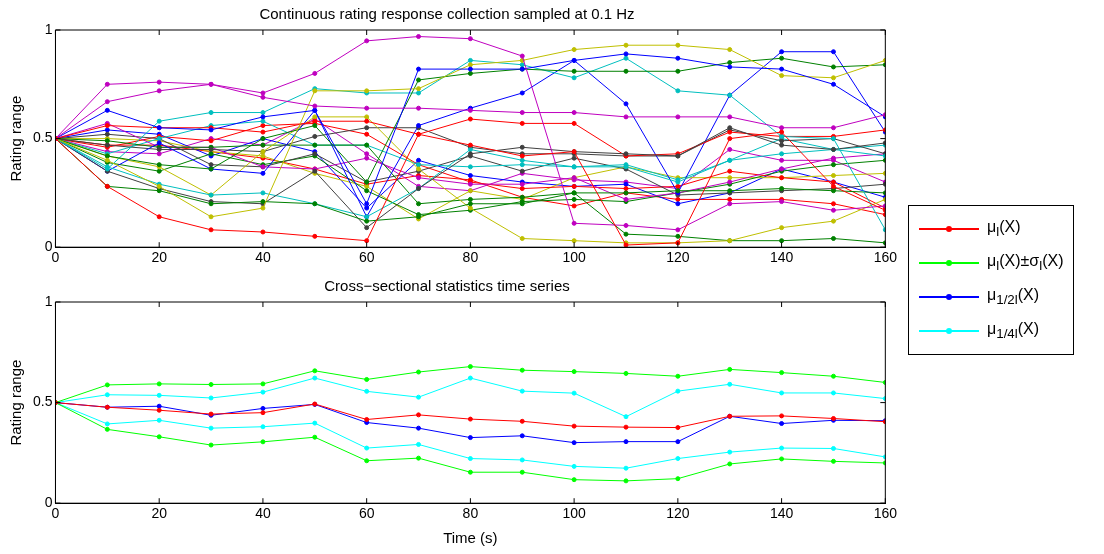 The height and width of the screenshot is (554, 1104). What do you see at coordinates (1013, 297) in the screenshot?
I see `legend-label: μ$_{1/2l}$(X)` at bounding box center [1013, 297].